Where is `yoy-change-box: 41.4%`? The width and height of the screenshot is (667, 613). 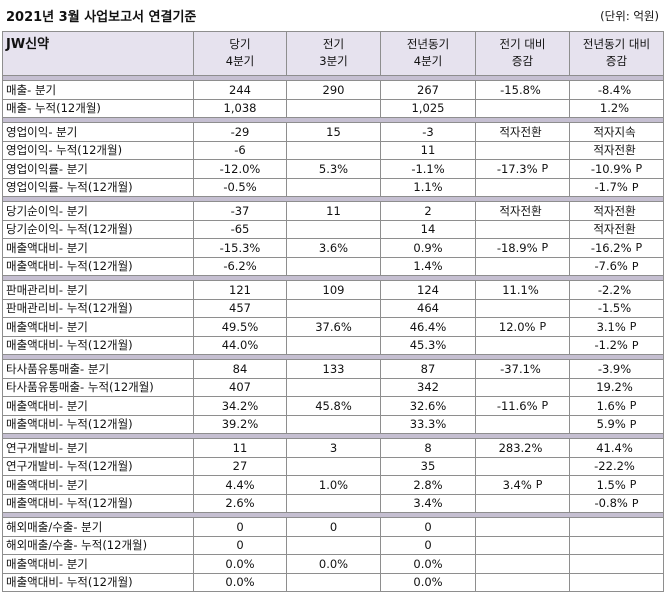
yoy-change-box: 41.4% is located at coordinates (616, 448).